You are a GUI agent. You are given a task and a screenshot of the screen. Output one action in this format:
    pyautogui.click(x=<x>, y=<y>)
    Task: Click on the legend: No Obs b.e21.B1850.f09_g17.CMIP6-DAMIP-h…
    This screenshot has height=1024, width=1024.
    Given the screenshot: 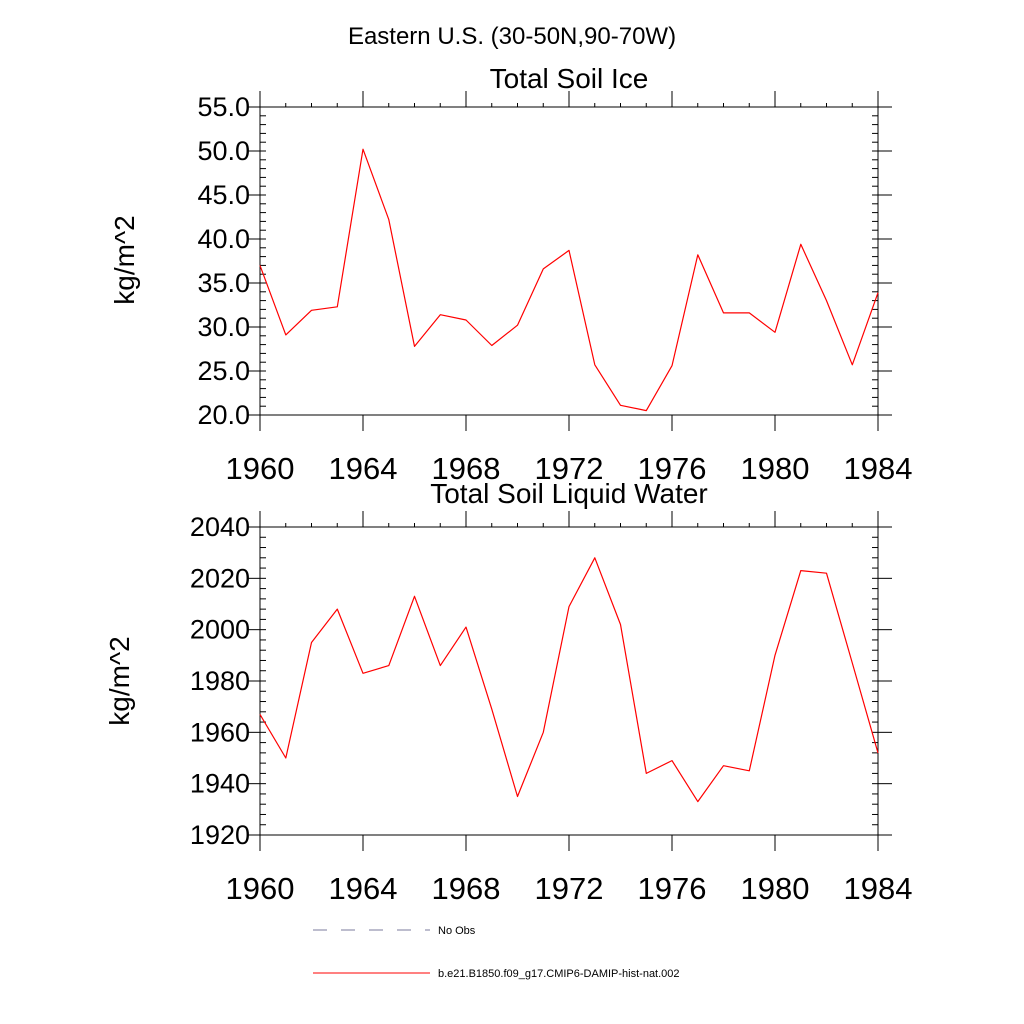 What is the action you would take?
    pyautogui.click(x=496, y=952)
    